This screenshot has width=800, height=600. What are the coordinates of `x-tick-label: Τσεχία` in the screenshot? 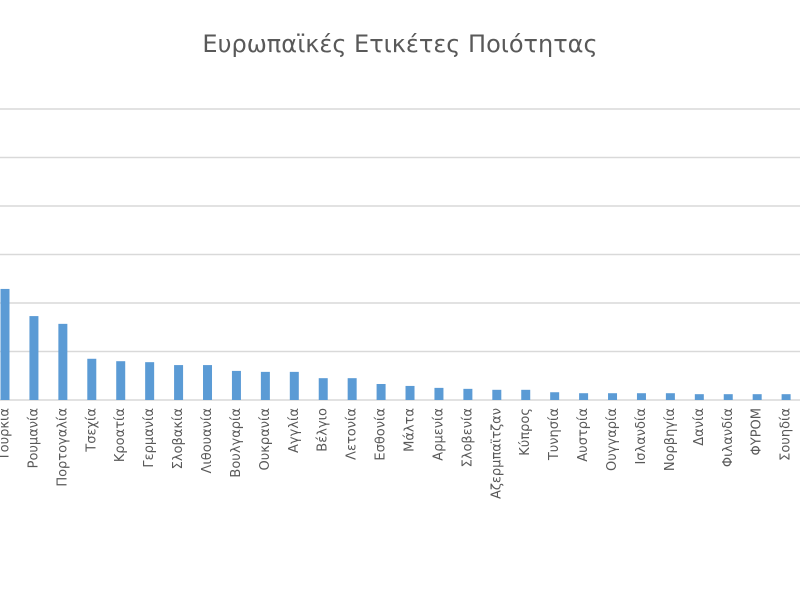 It's located at (91, 430).